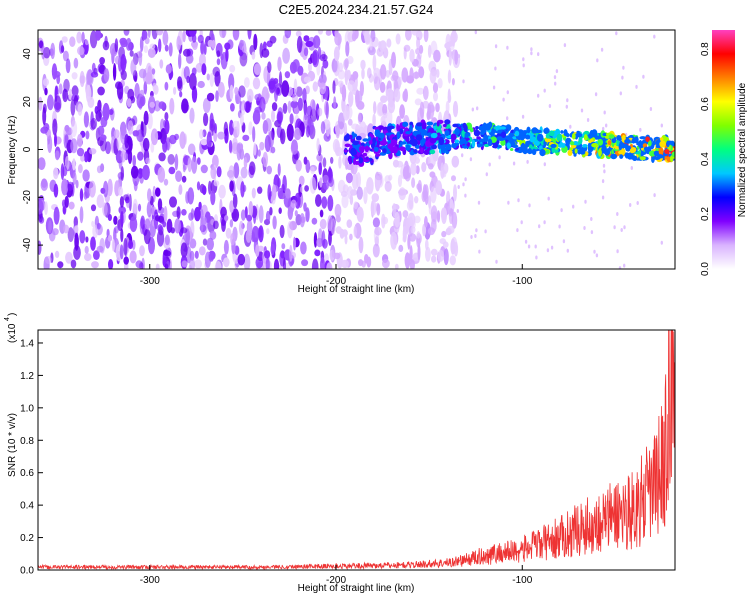 The image size is (750, 600). Describe the element at coordinates (12, 333) in the screenshot. I see `snr-multiplier-base: (x10` at that location.